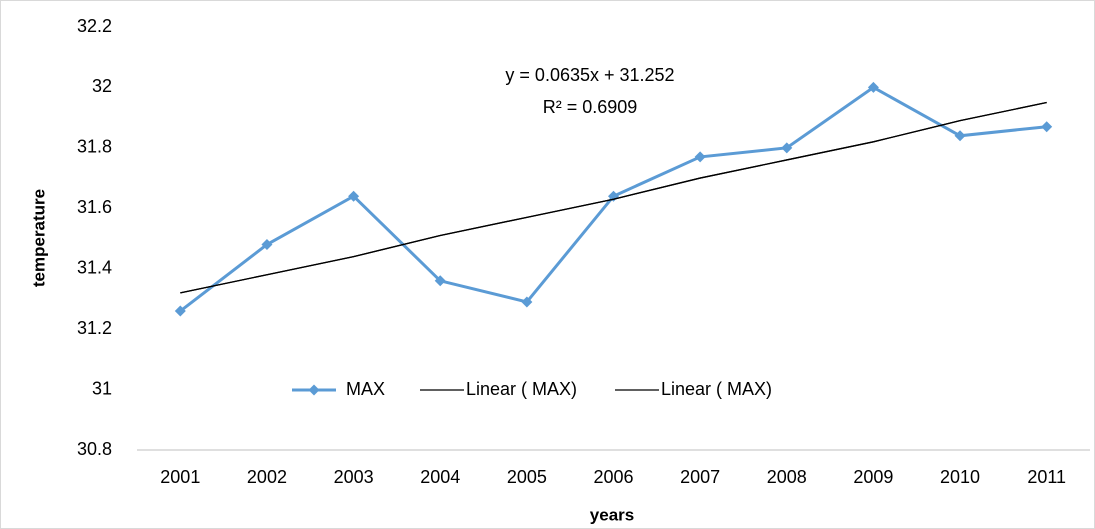 The width and height of the screenshot is (1095, 529). Describe the element at coordinates (354, 477) in the screenshot. I see `x-tick-label: 2003` at that location.